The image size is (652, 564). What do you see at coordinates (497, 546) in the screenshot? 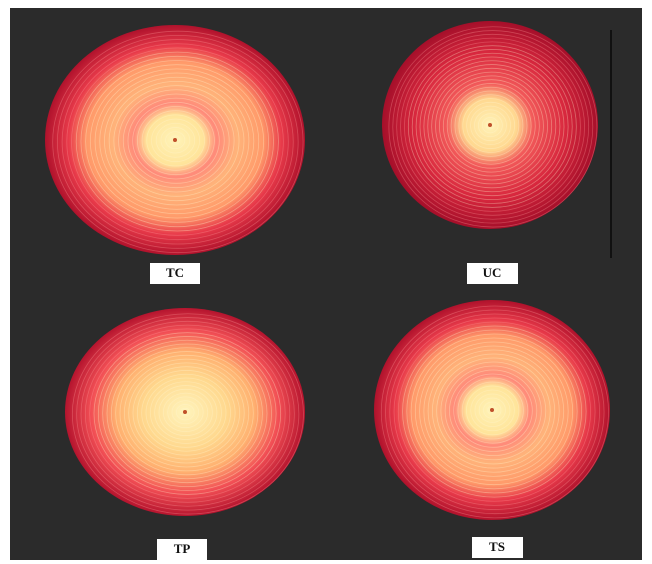
I see `label: TS` at bounding box center [497, 546].